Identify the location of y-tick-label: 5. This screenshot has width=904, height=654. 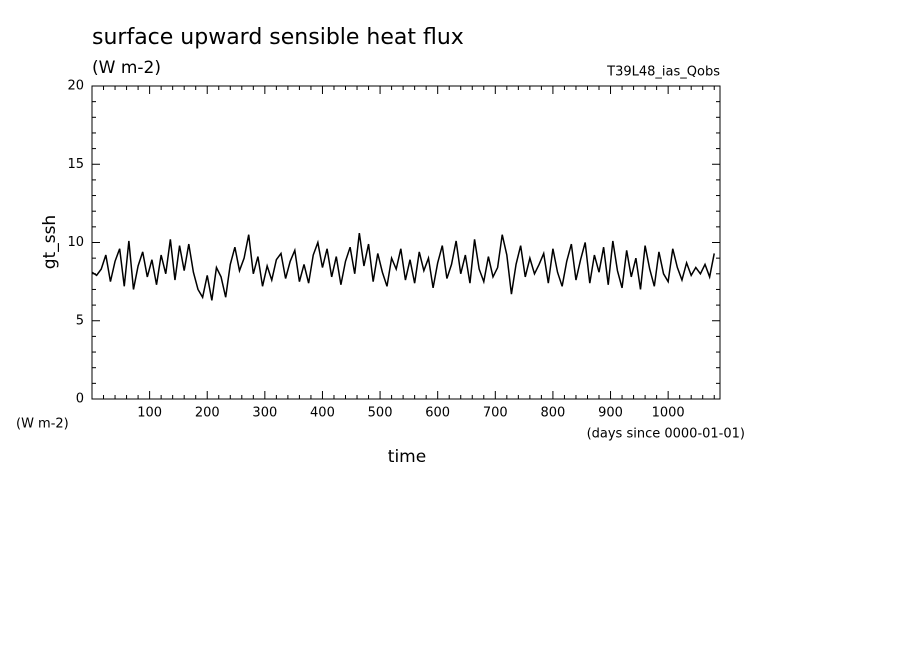
(80, 320).